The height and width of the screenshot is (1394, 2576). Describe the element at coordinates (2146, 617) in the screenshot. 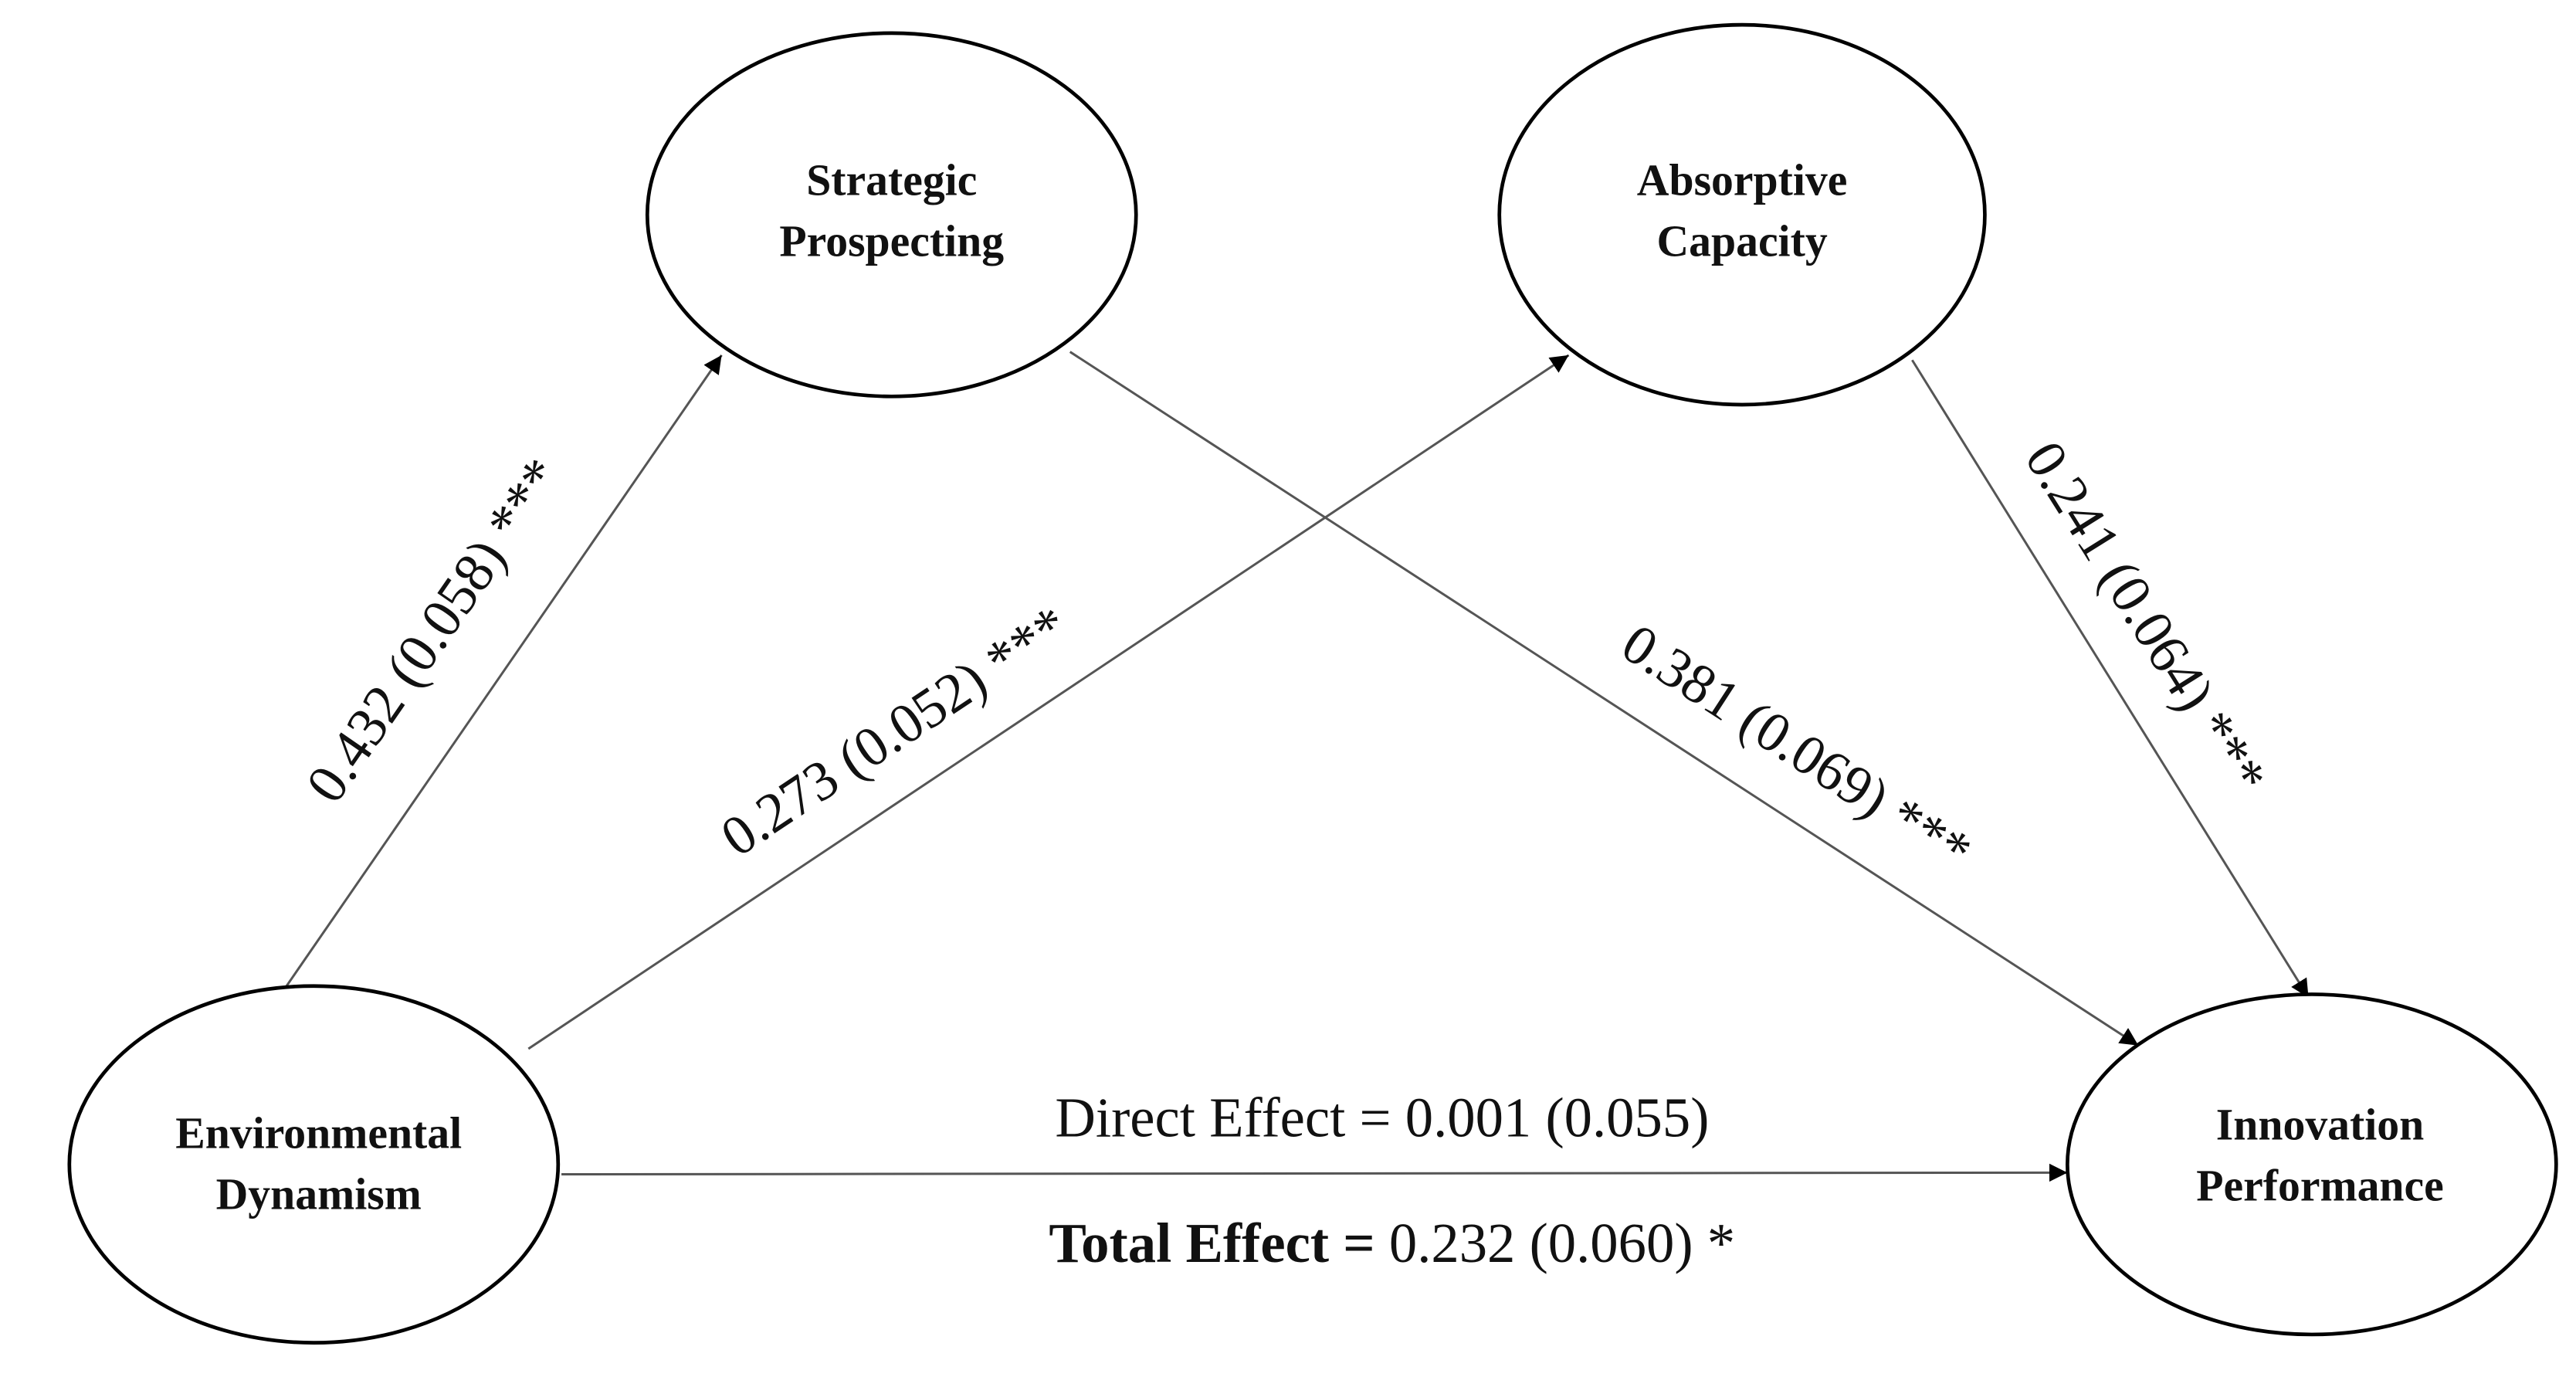

I see `edge-label: 0.241 (0.064) ***` at that location.